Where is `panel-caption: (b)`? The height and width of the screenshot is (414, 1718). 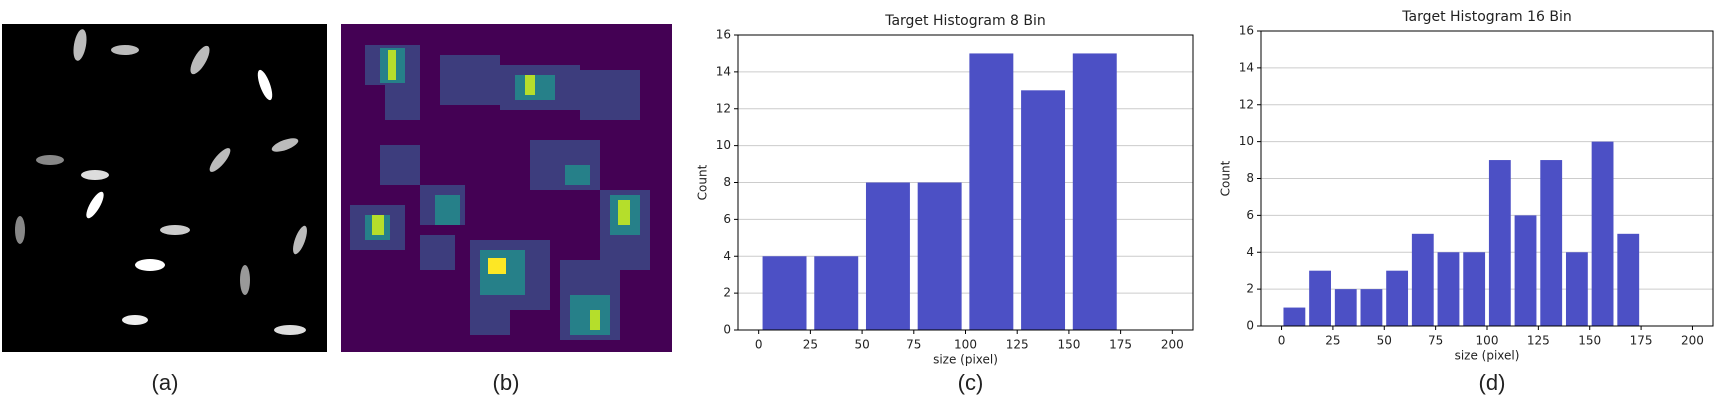
panel-caption: (b) is located at coordinates (506, 382).